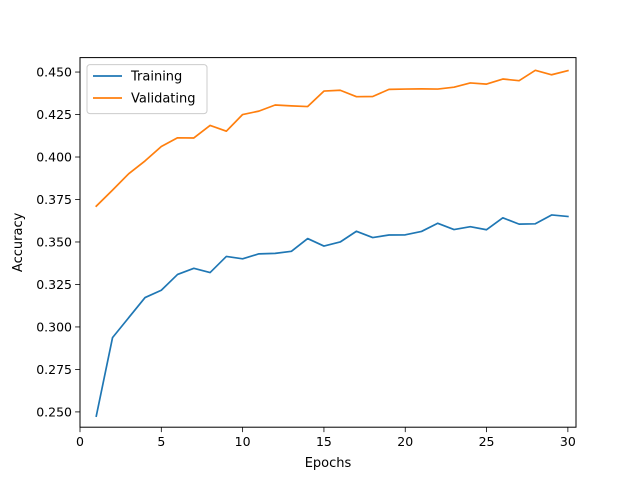 The height and width of the screenshot is (480, 640). What do you see at coordinates (243, 441) in the screenshot?
I see `x-tick-label: 10` at bounding box center [243, 441].